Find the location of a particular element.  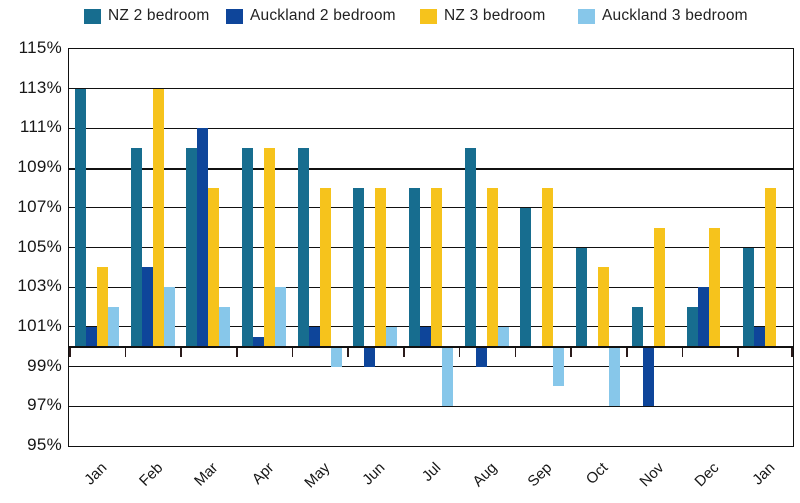

bar-jun-series0 is located at coordinates (359, 267).